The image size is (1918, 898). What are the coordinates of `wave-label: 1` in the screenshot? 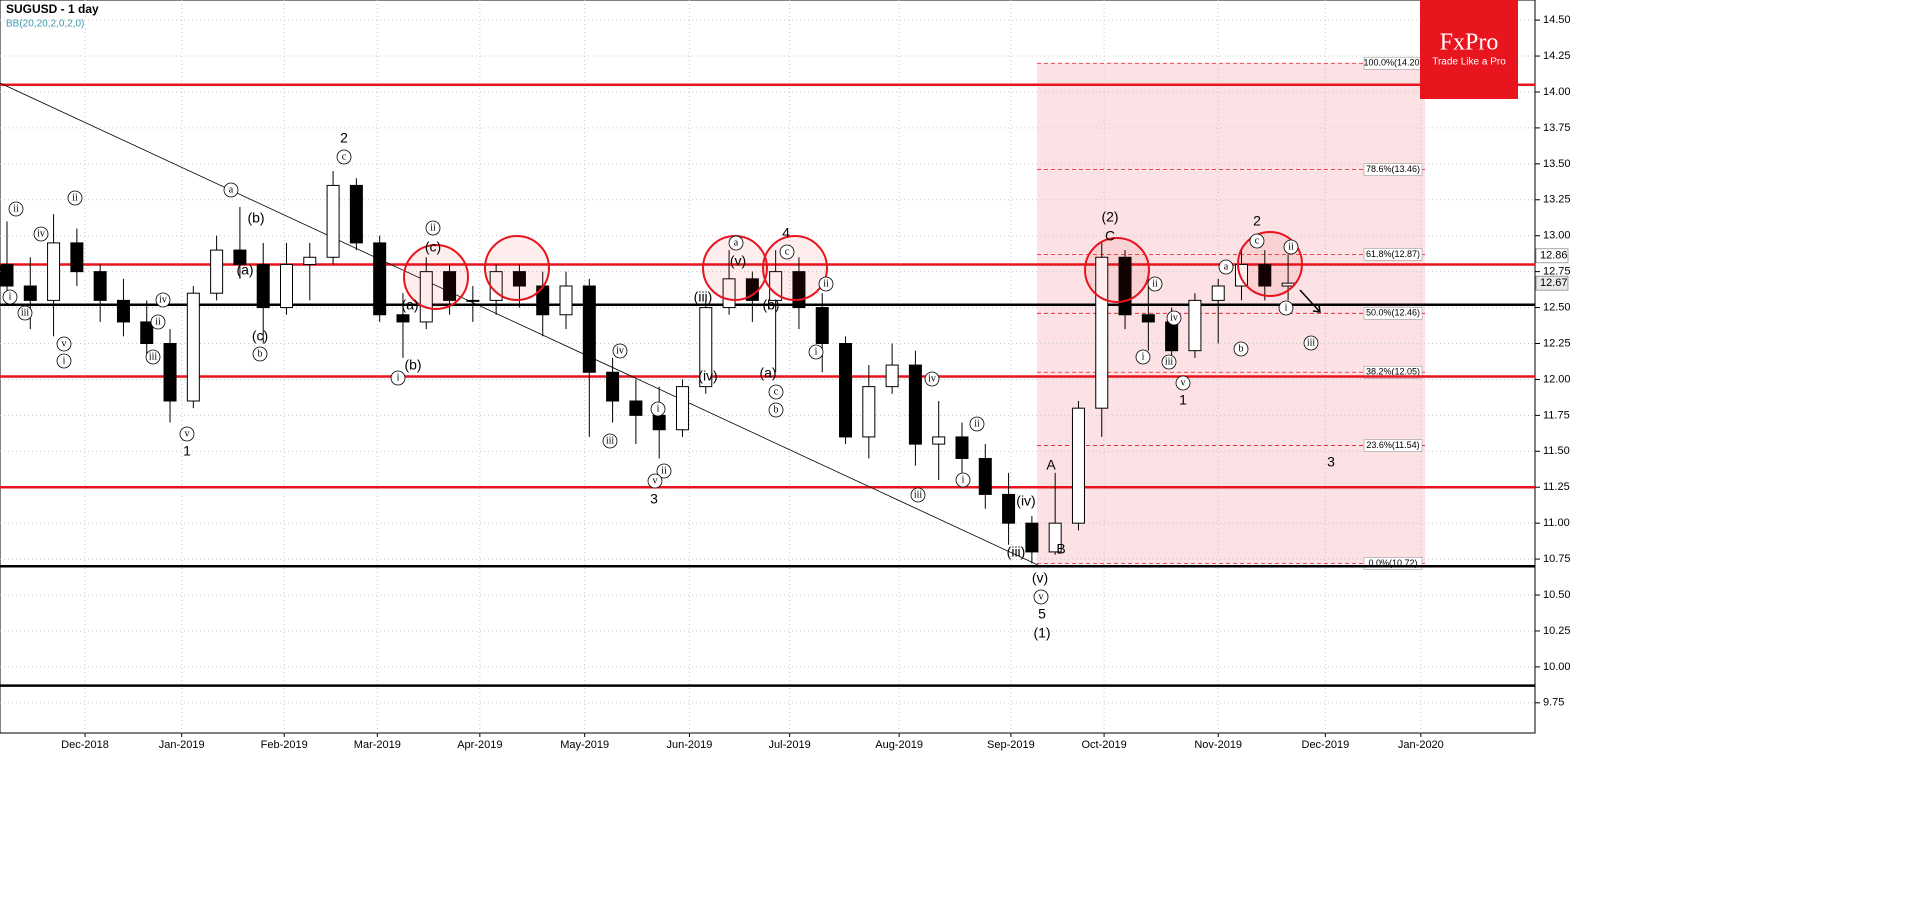 It's located at (1183, 400).